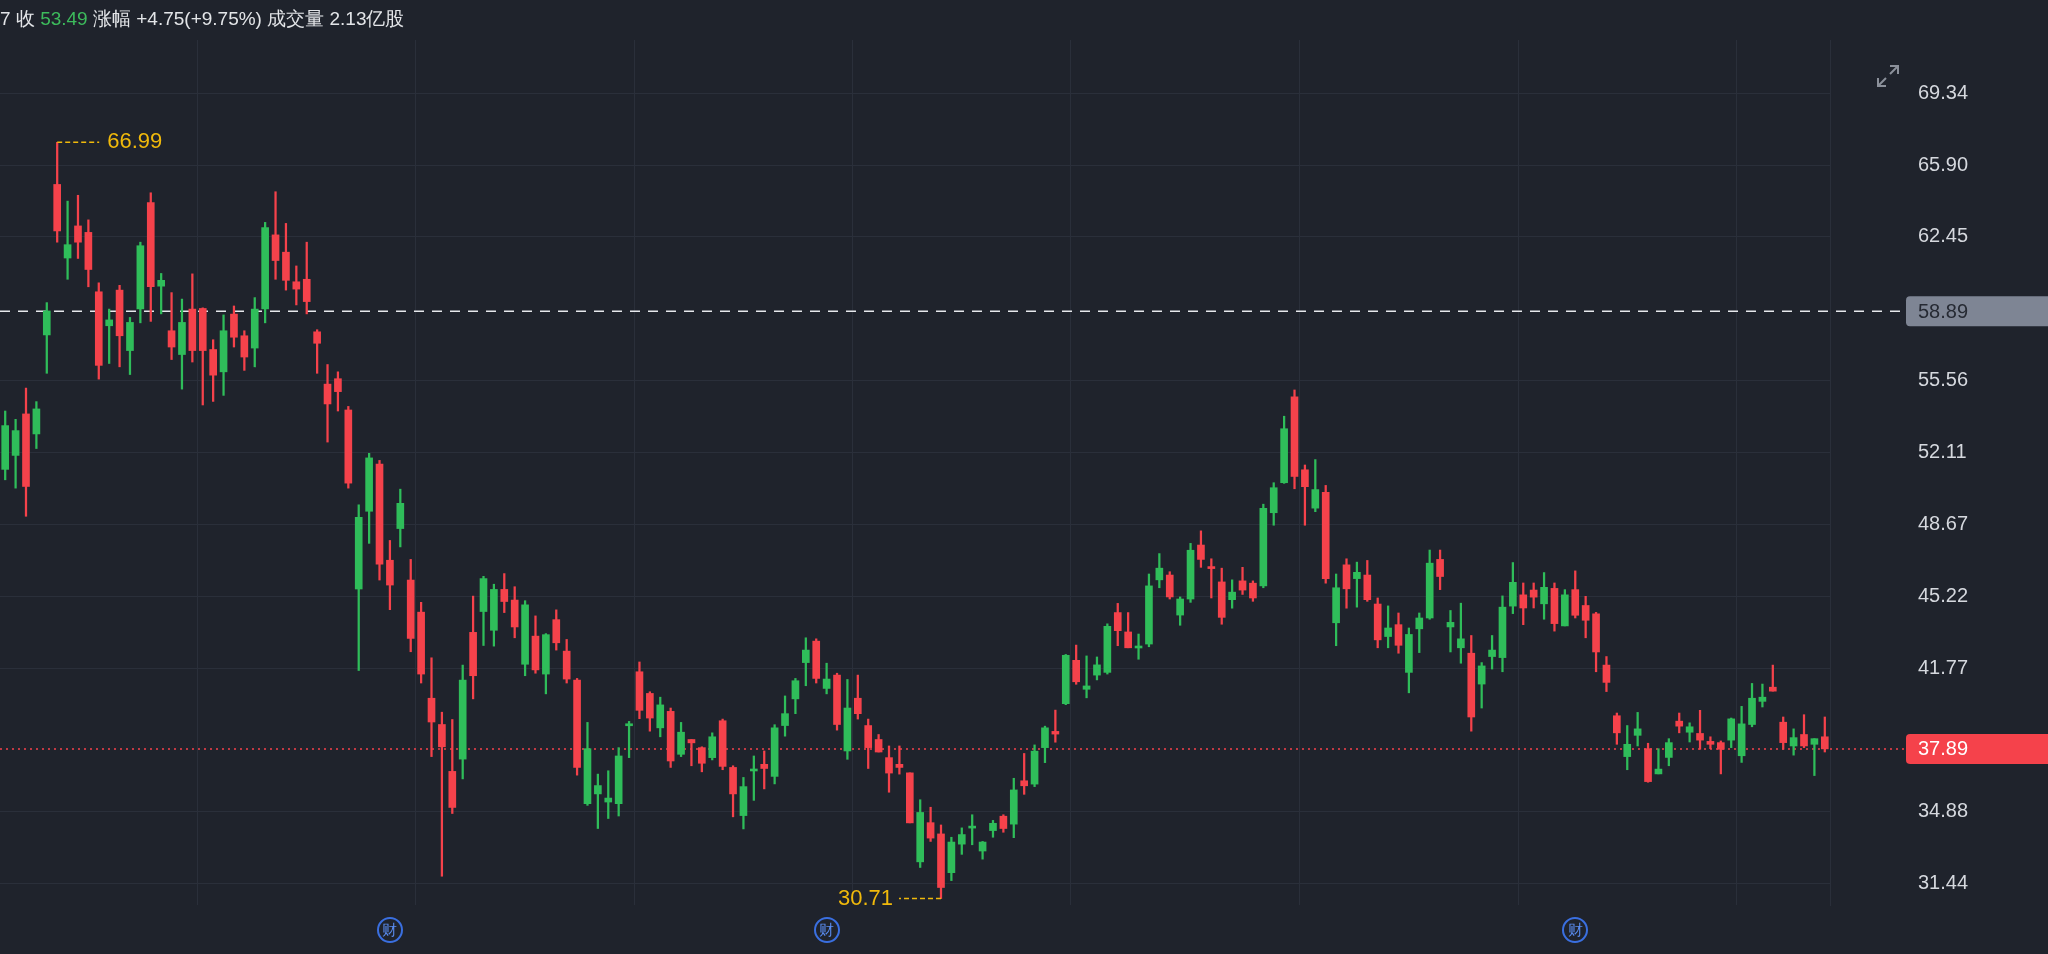  Describe the element at coordinates (135, 141) in the screenshot. I see `annotation: 66.99` at that location.